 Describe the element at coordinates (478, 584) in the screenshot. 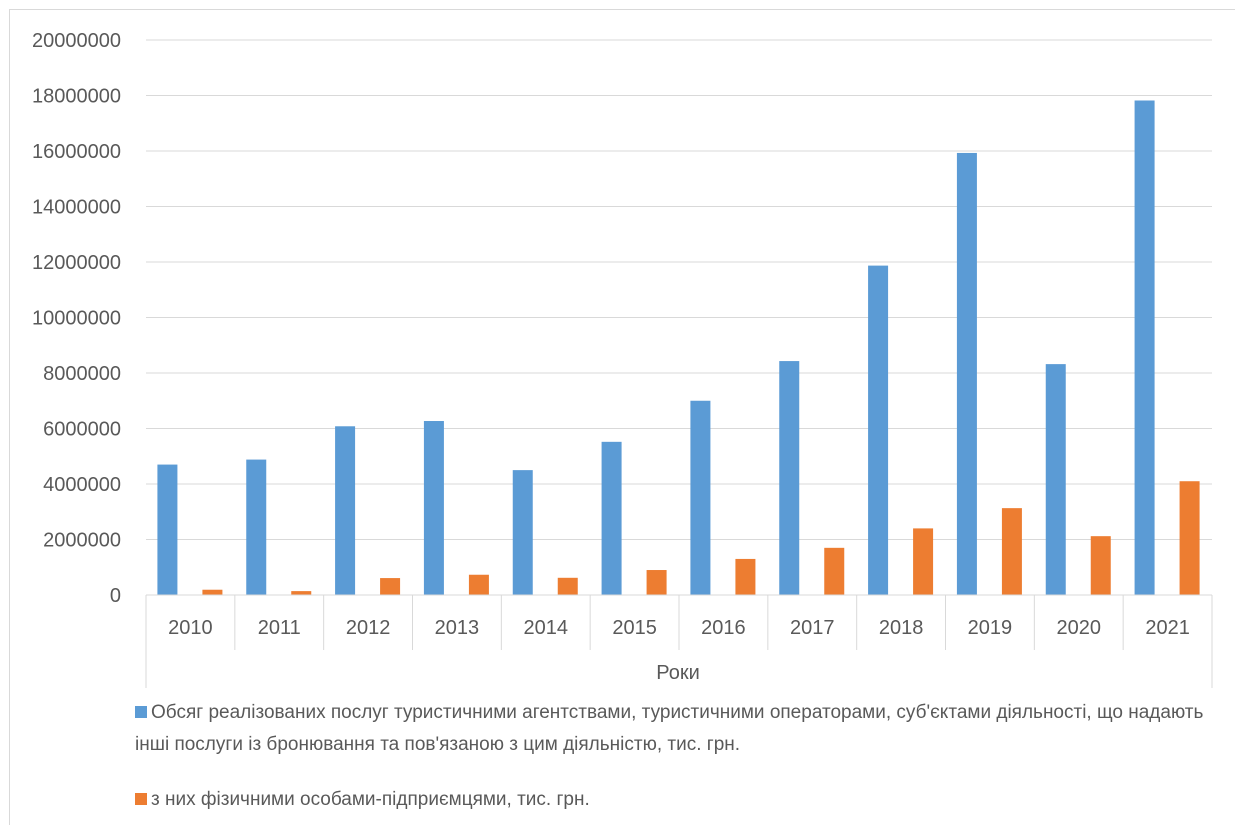

I see `bar-series-2-2013` at that location.